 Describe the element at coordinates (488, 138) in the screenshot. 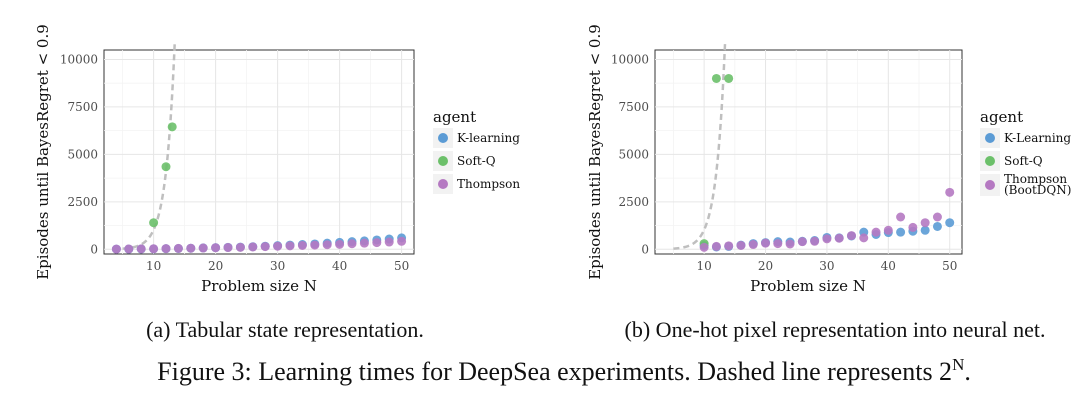

I see `legend-label-k-learning: K-learning` at that location.